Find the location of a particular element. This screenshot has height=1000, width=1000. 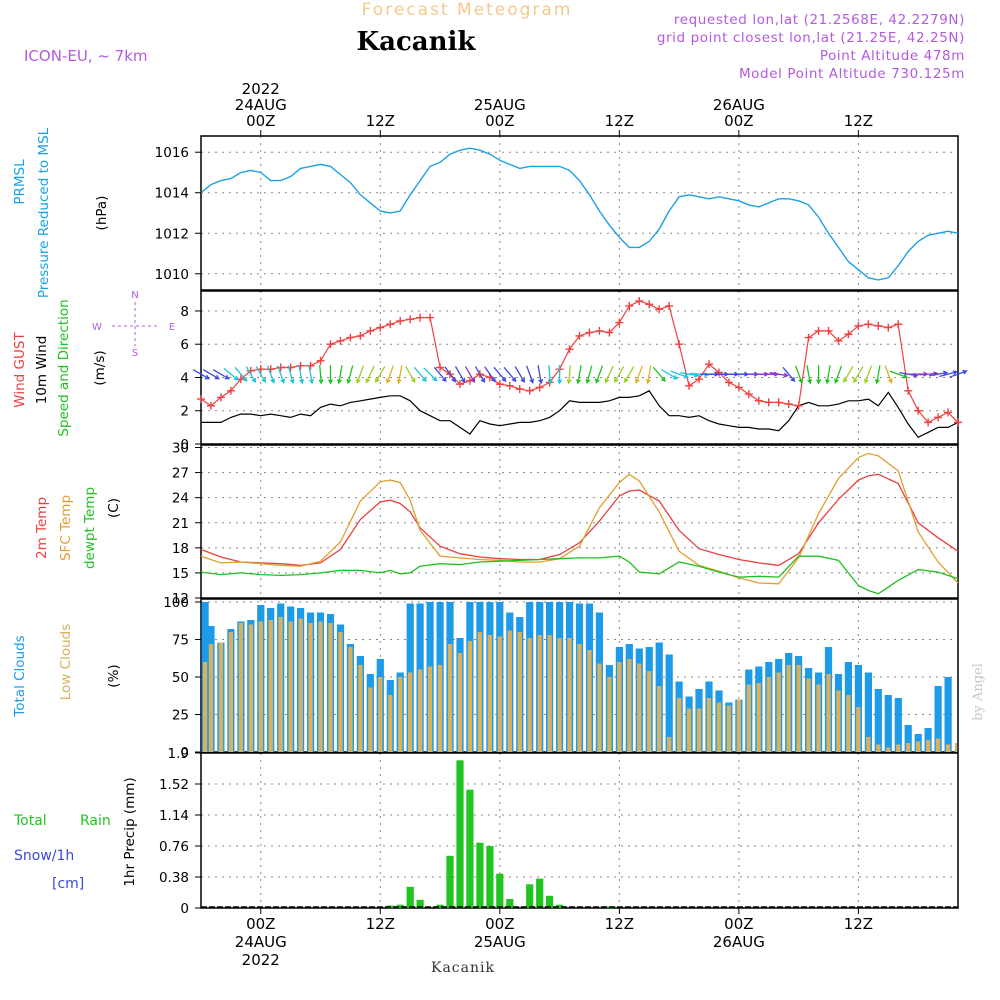

temperature-y-tick-label: 21 is located at coordinates (180, 524).